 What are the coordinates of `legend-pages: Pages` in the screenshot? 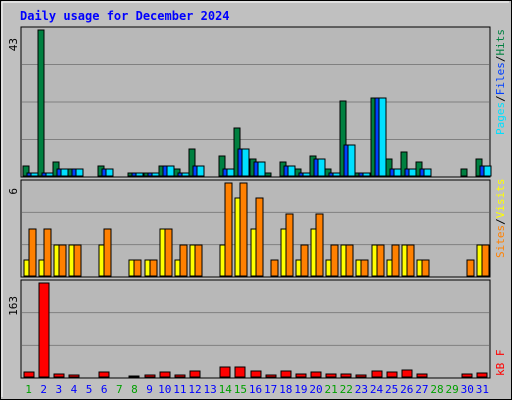 It's located at (500, 118).